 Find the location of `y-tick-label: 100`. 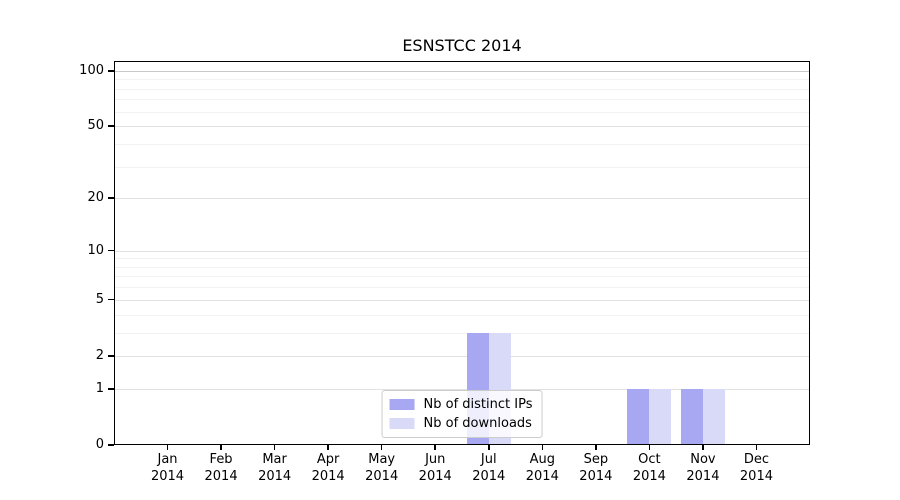

y-tick-label: 100 is located at coordinates (91, 70).